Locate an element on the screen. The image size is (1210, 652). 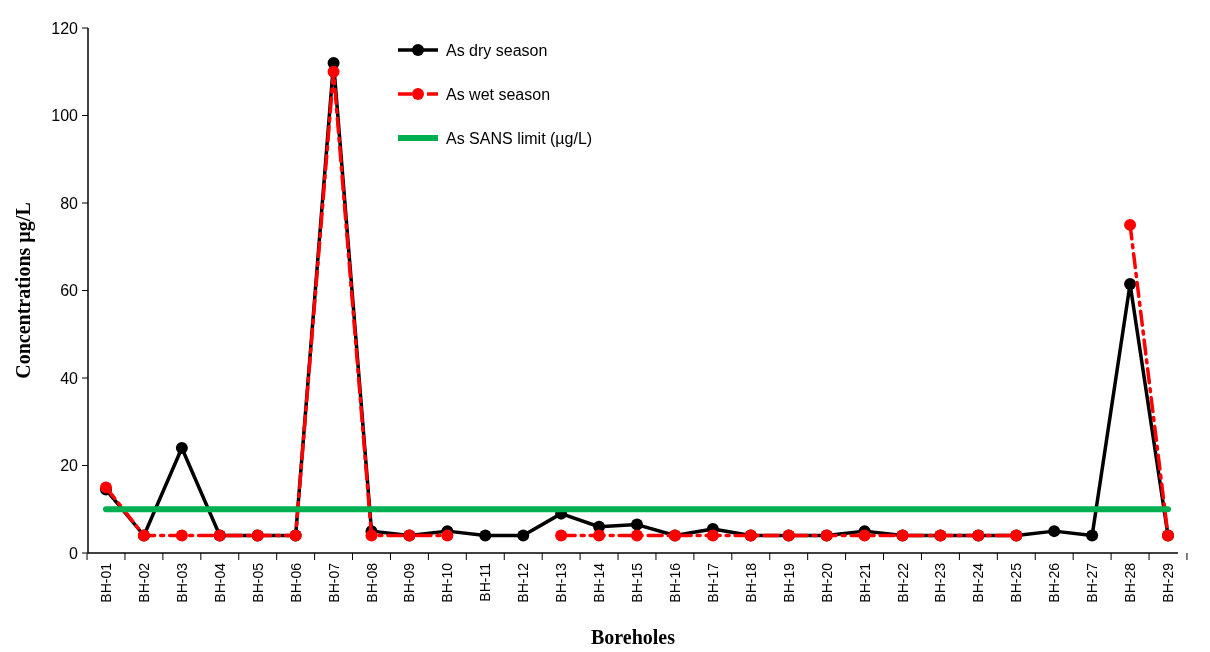
x-tick-label: BH-02 is located at coordinates (143, 582).